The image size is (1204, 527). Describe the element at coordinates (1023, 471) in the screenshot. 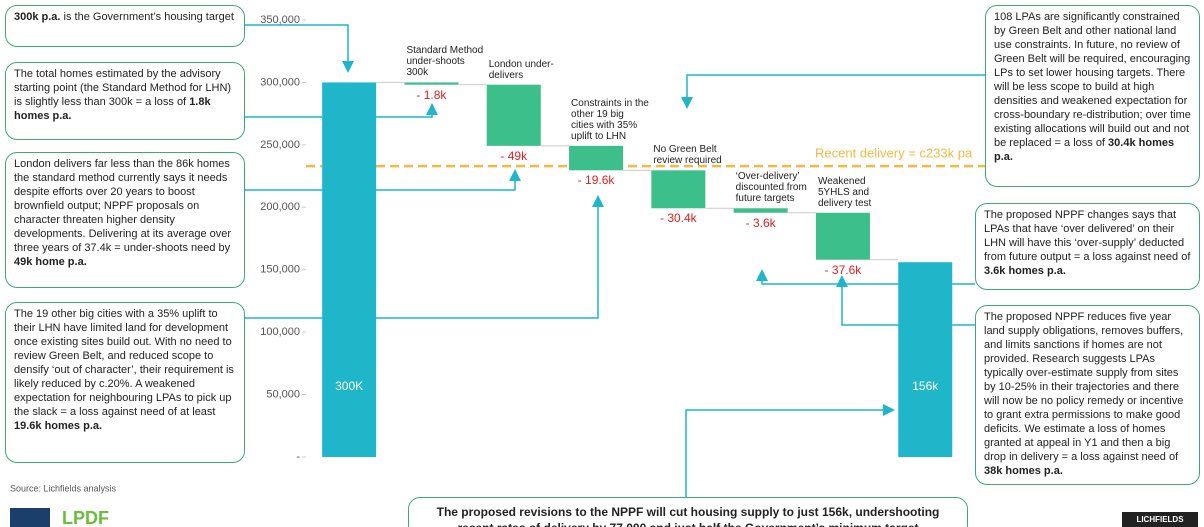

I see `annotation-text: 38k homes p.a.` at that location.